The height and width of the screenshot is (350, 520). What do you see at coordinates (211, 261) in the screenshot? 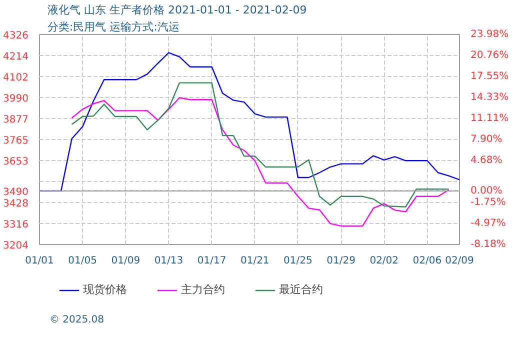
I see `x-tick-label: 01/17` at bounding box center [211, 261].